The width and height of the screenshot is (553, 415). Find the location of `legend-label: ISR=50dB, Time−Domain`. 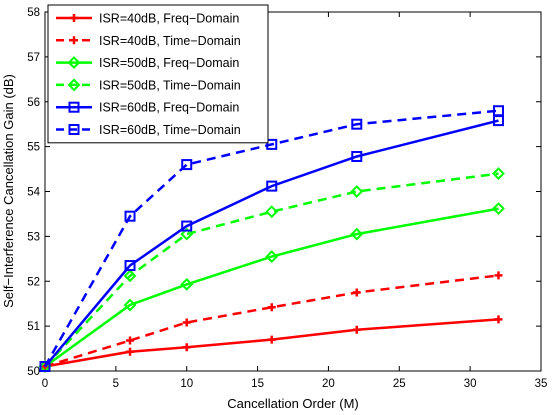

legend-label: ISR=50dB, Time−Domain is located at coordinates (170, 85).